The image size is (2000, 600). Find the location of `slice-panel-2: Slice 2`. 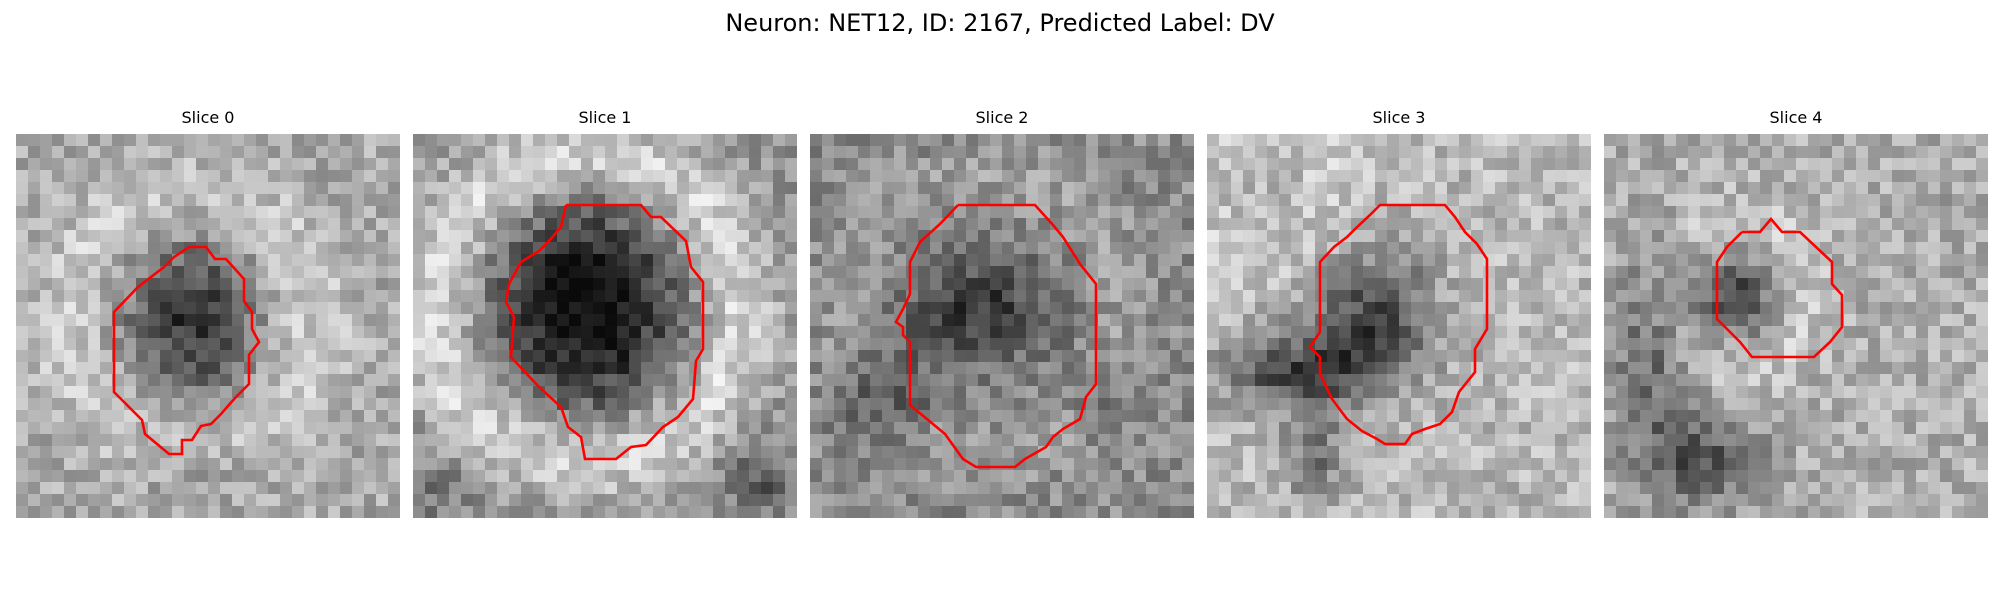

slice-panel-2: Slice 2 is located at coordinates (1002, 314).